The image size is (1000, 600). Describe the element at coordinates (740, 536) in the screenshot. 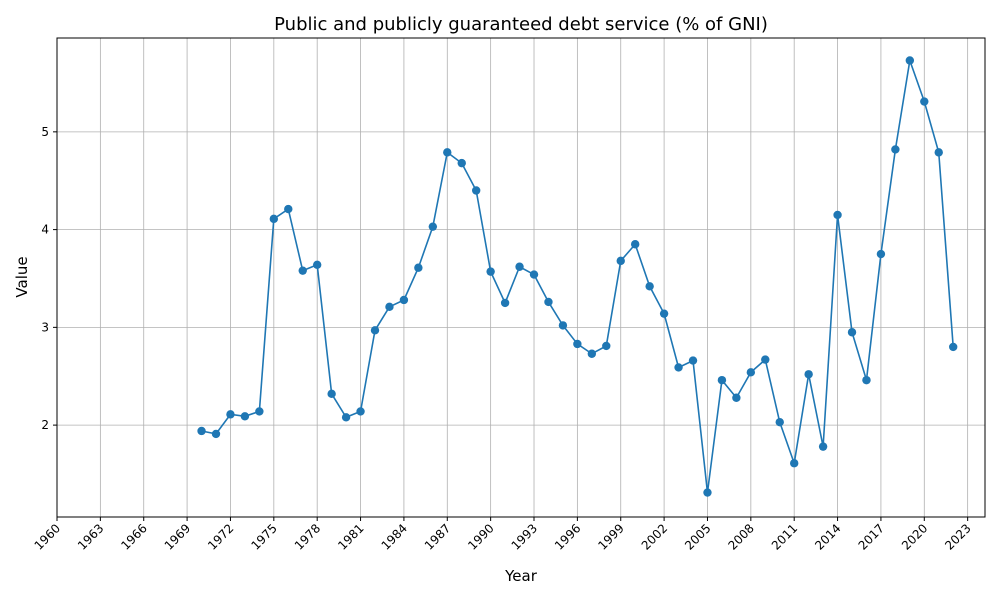

I see `x-tick-label: 2008` at that location.